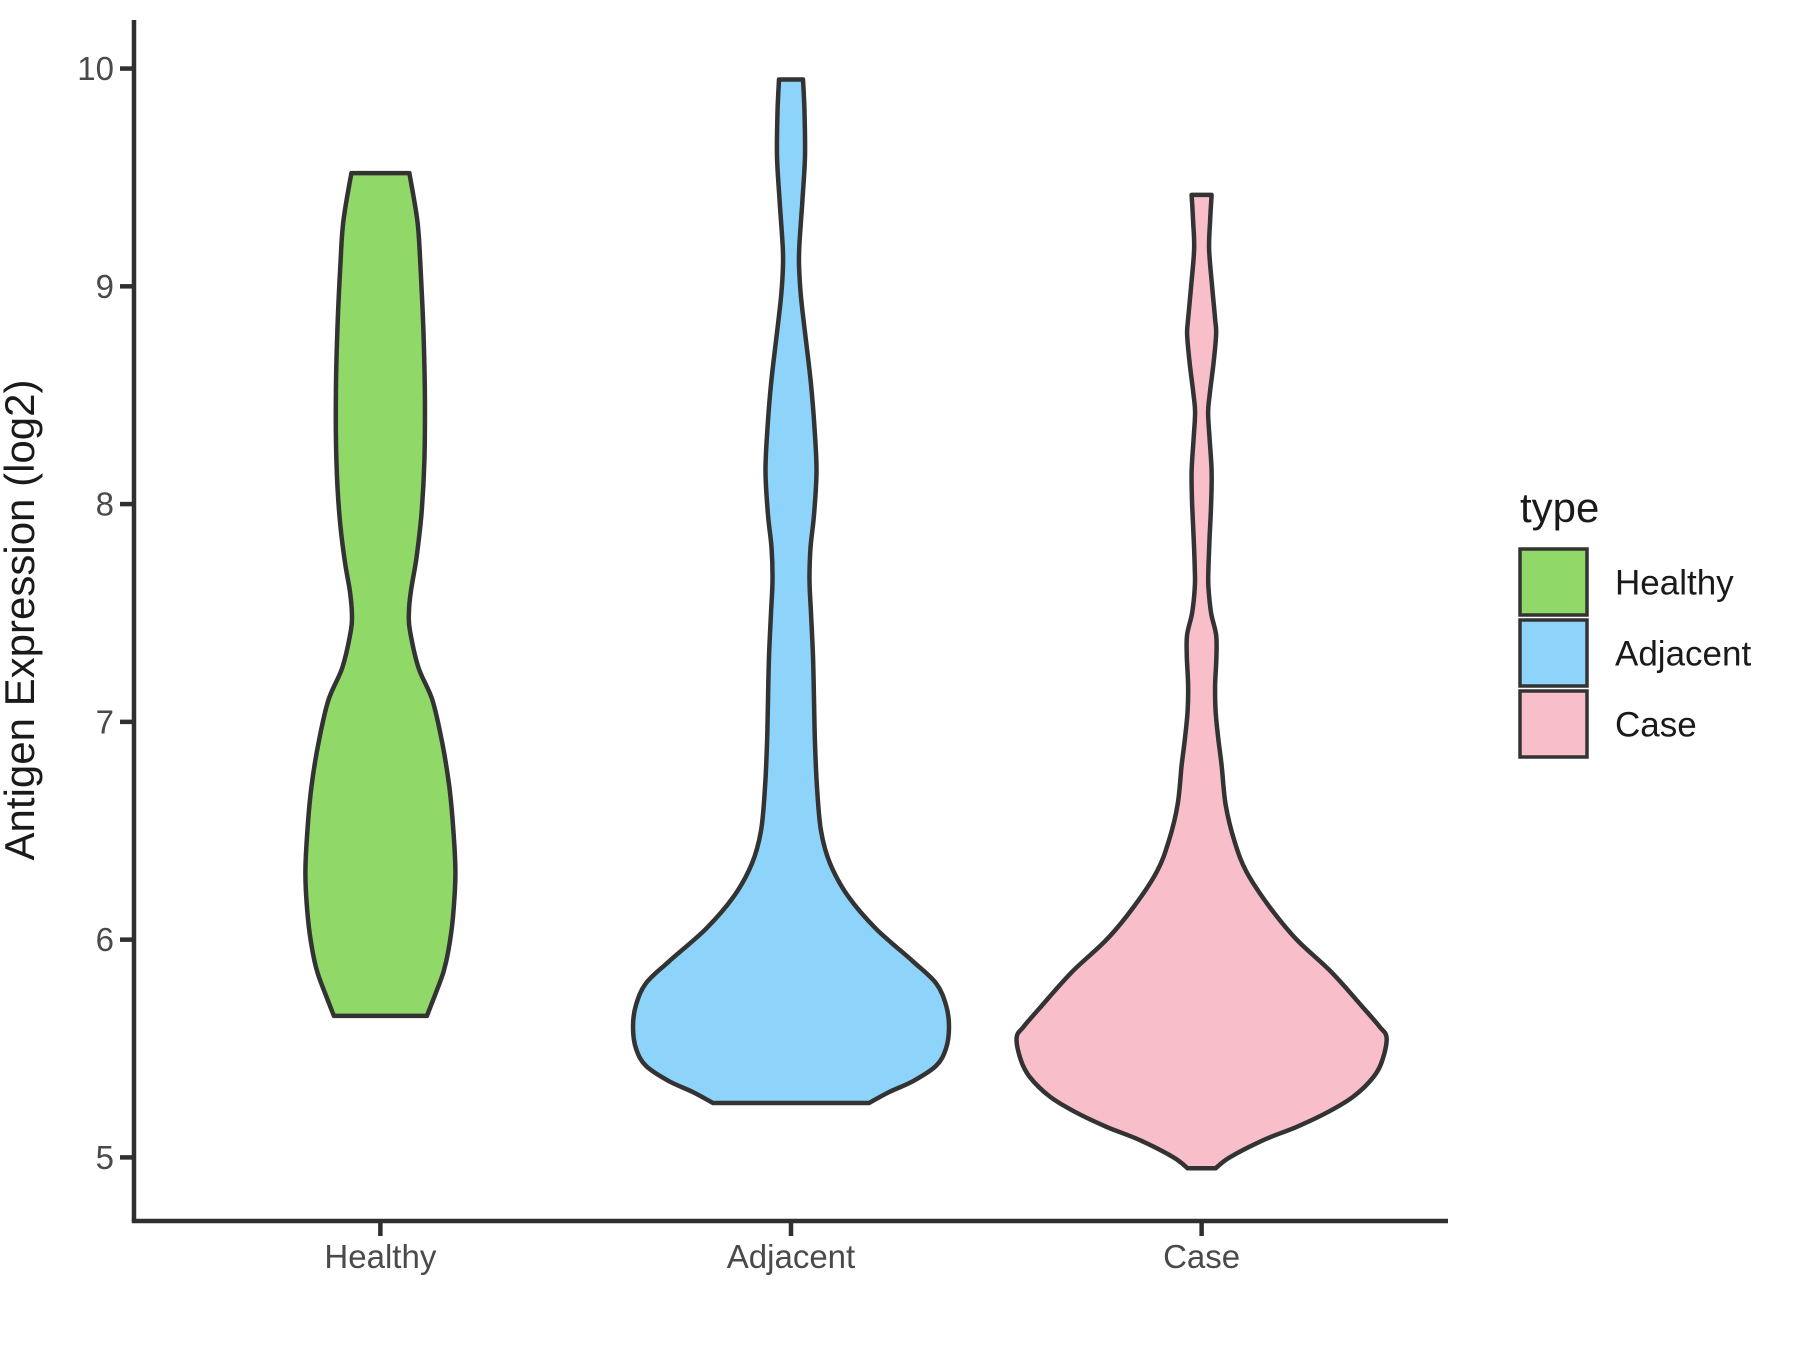  I want to click on legend-label-healthy: Healthy, so click(1674, 582).